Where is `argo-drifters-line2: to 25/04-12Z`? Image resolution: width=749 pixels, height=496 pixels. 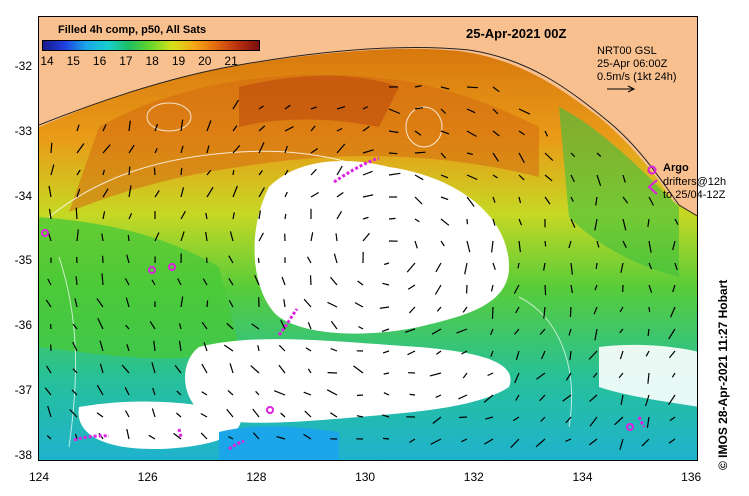
argo-drifters-line2: to 25/04-12Z is located at coordinates (694, 195).